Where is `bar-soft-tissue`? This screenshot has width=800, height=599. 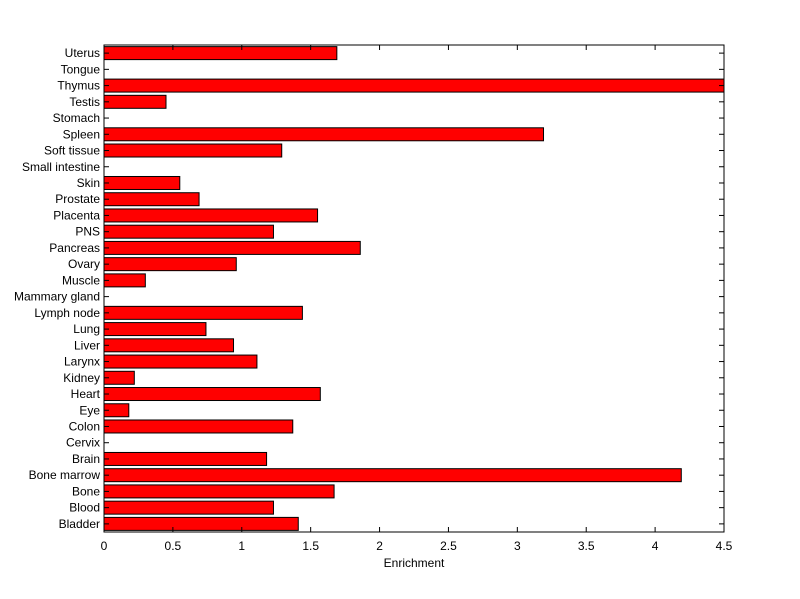
bar-soft-tissue is located at coordinates (193, 150).